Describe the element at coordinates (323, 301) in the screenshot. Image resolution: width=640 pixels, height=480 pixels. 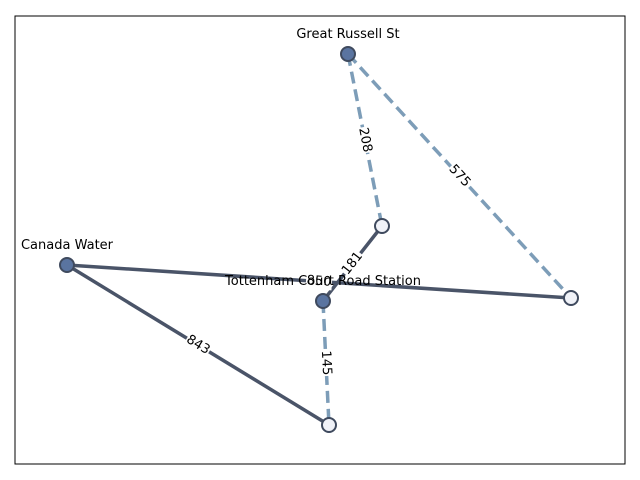
I see `node-tottenham-court-road-station` at that location.